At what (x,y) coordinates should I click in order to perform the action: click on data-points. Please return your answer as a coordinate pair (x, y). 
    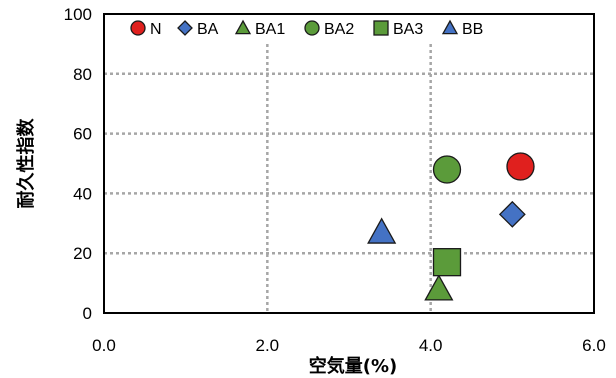
    Looking at the image, I should click on (451, 226).